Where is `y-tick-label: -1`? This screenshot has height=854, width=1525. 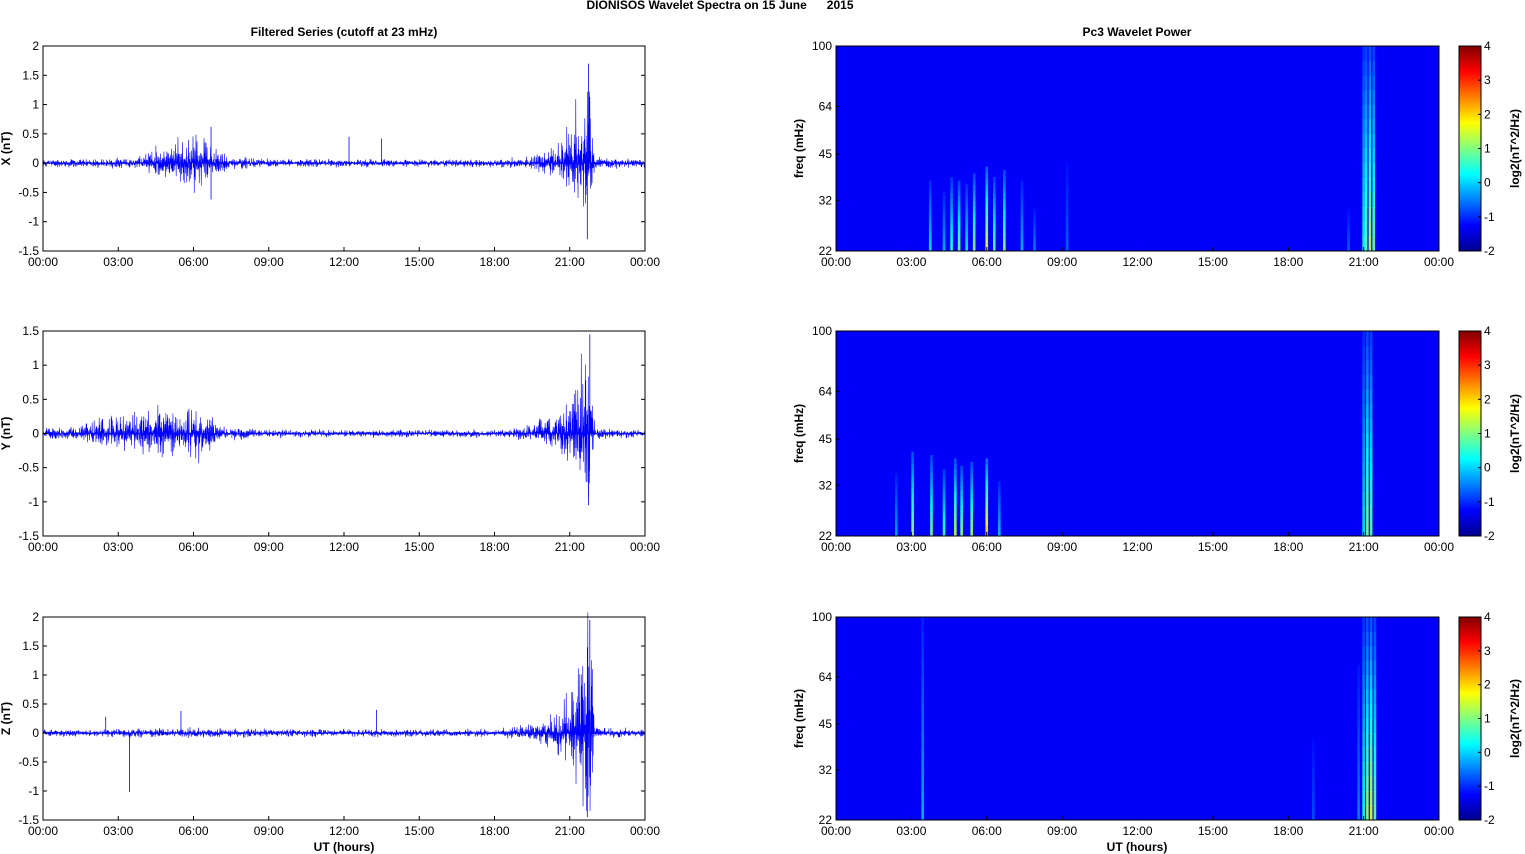
y-tick-label: -1 is located at coordinates (33, 791).